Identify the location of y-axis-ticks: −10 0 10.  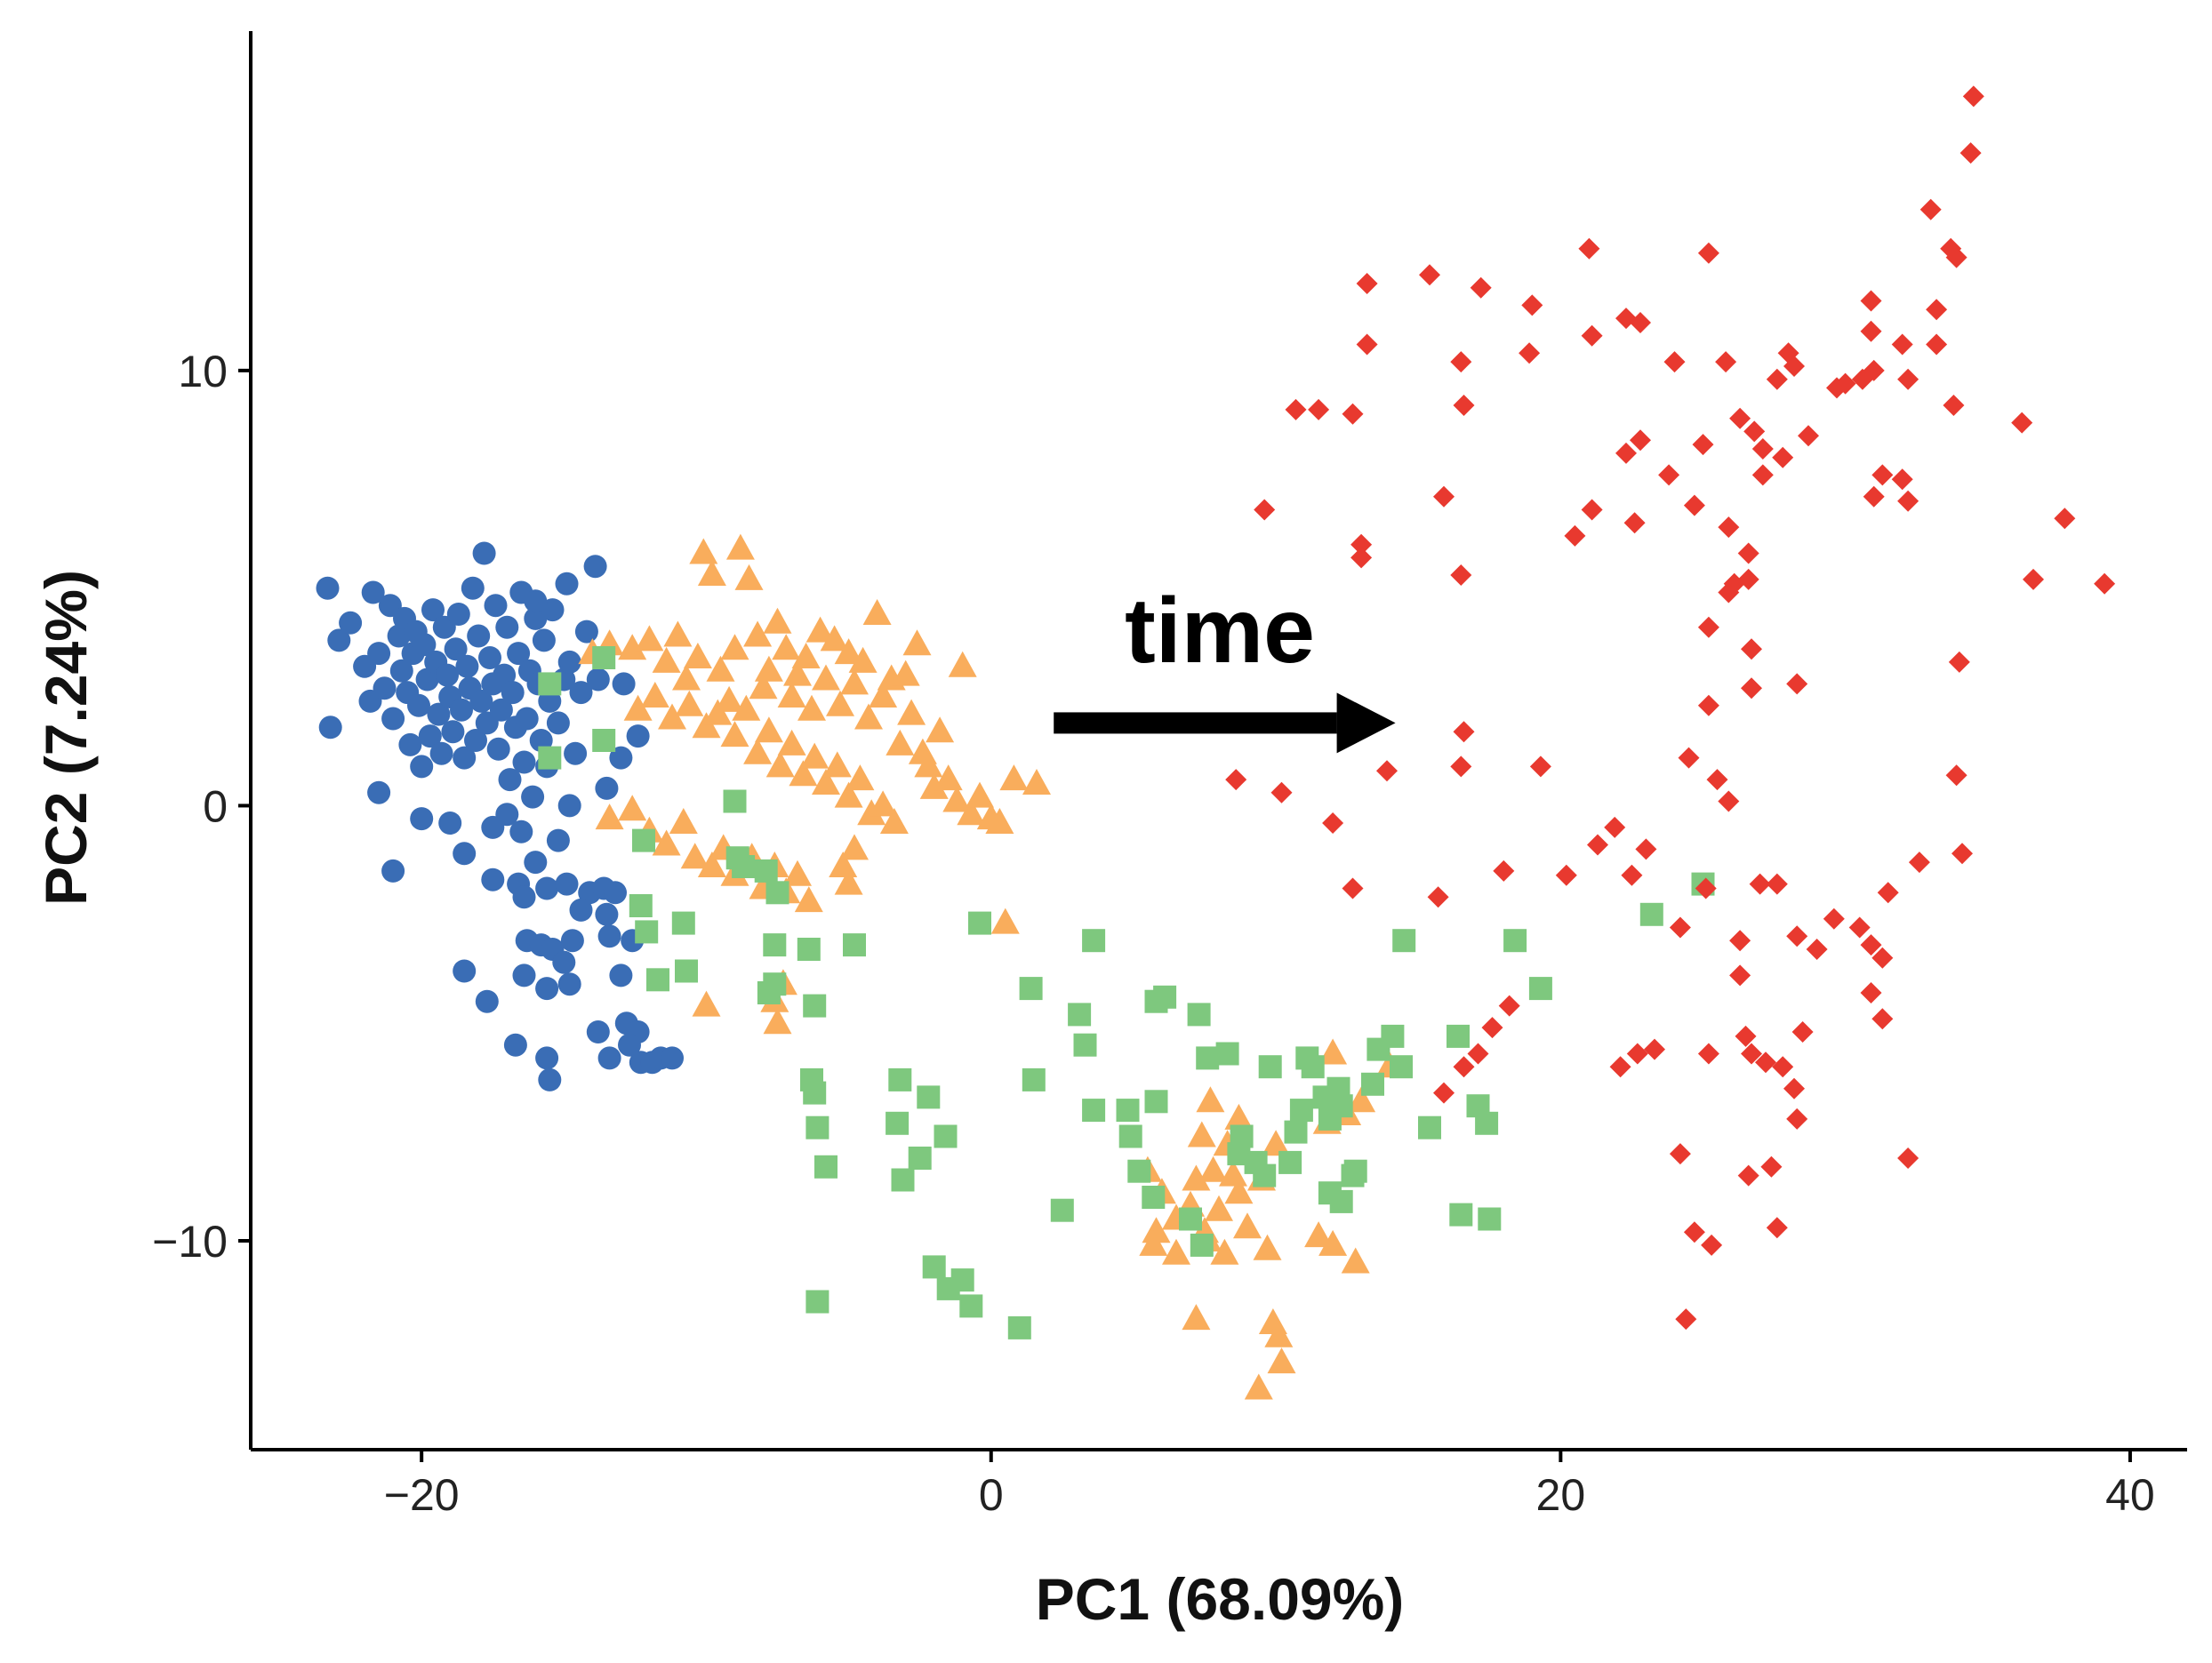
(201, 807).